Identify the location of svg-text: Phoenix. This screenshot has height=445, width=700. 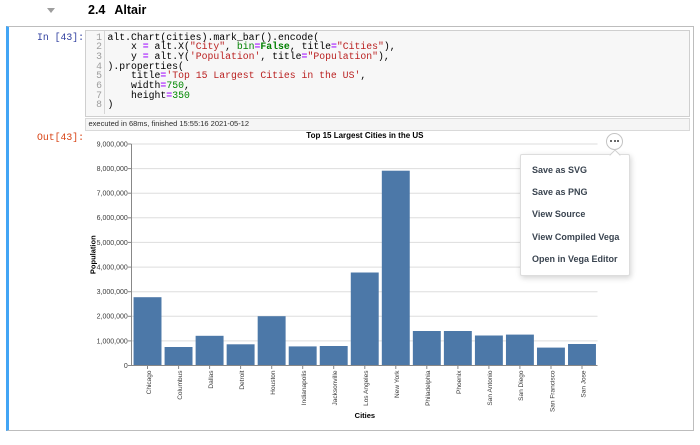
(459, 382).